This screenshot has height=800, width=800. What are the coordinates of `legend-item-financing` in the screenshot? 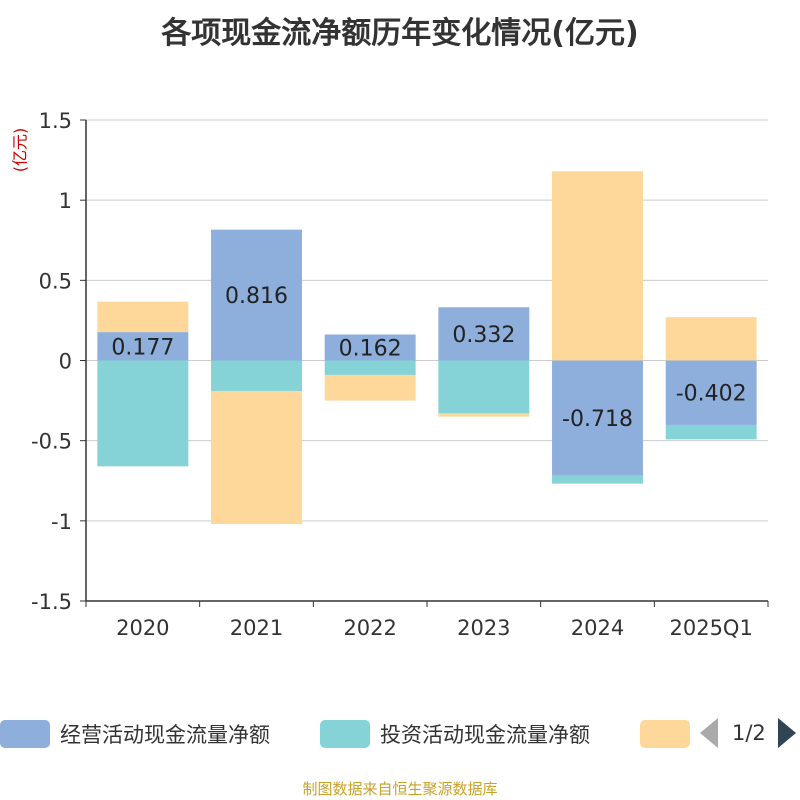 It's located at (670, 734).